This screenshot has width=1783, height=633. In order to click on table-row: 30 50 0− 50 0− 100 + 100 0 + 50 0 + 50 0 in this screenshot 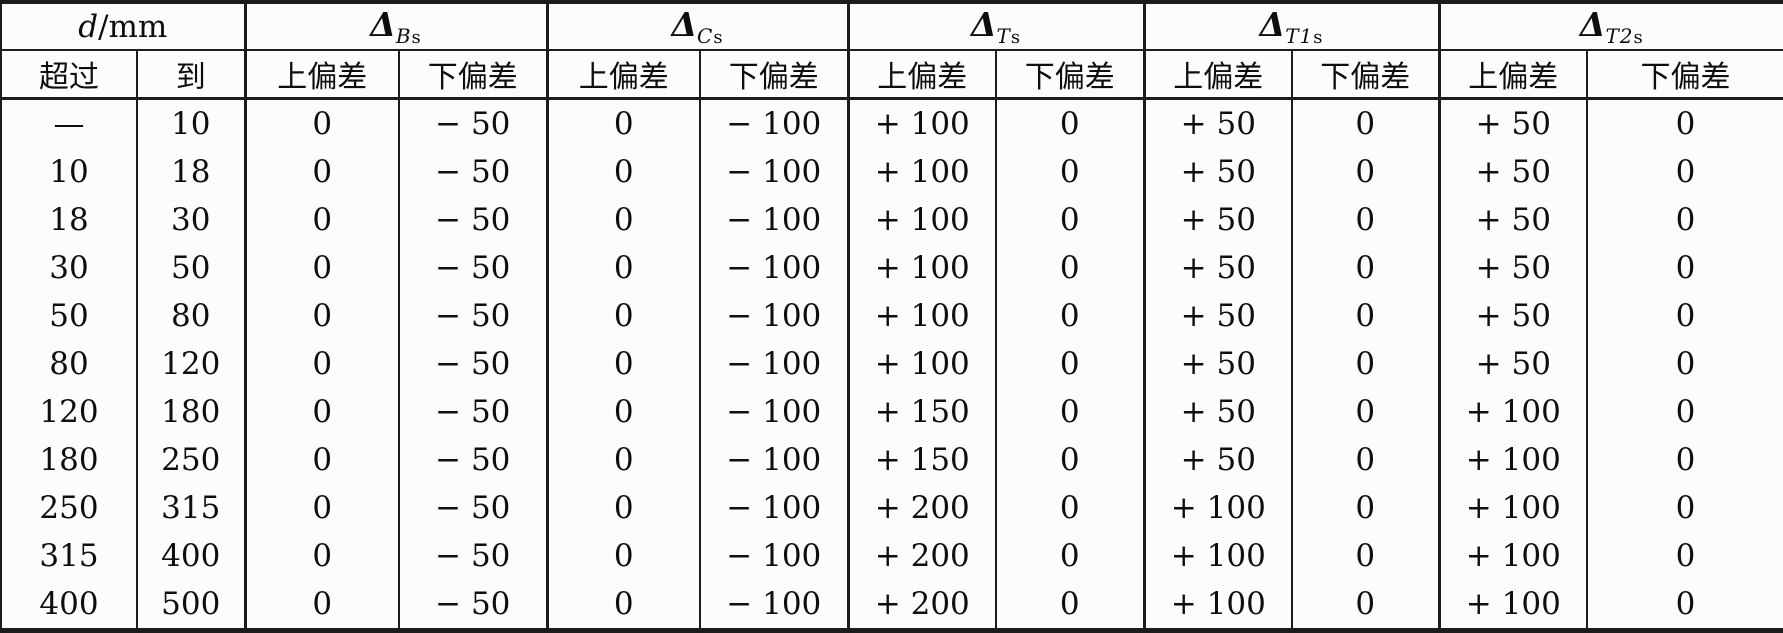, I will do `click(892, 268)`.